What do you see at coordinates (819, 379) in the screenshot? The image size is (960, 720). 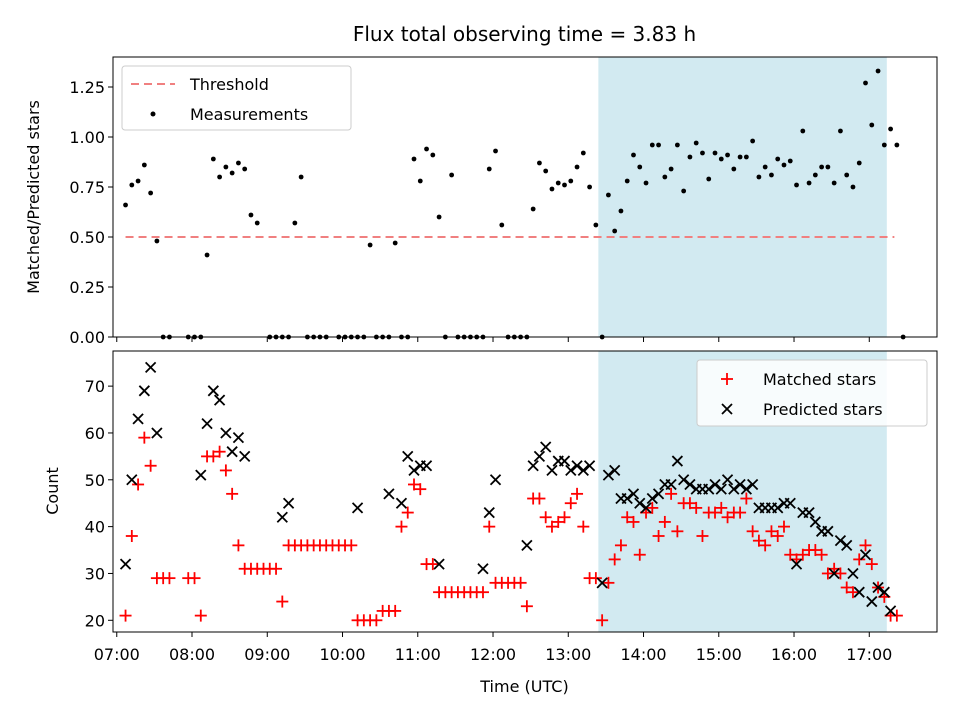 I see `legend-matched-label: Matched stars` at bounding box center [819, 379].